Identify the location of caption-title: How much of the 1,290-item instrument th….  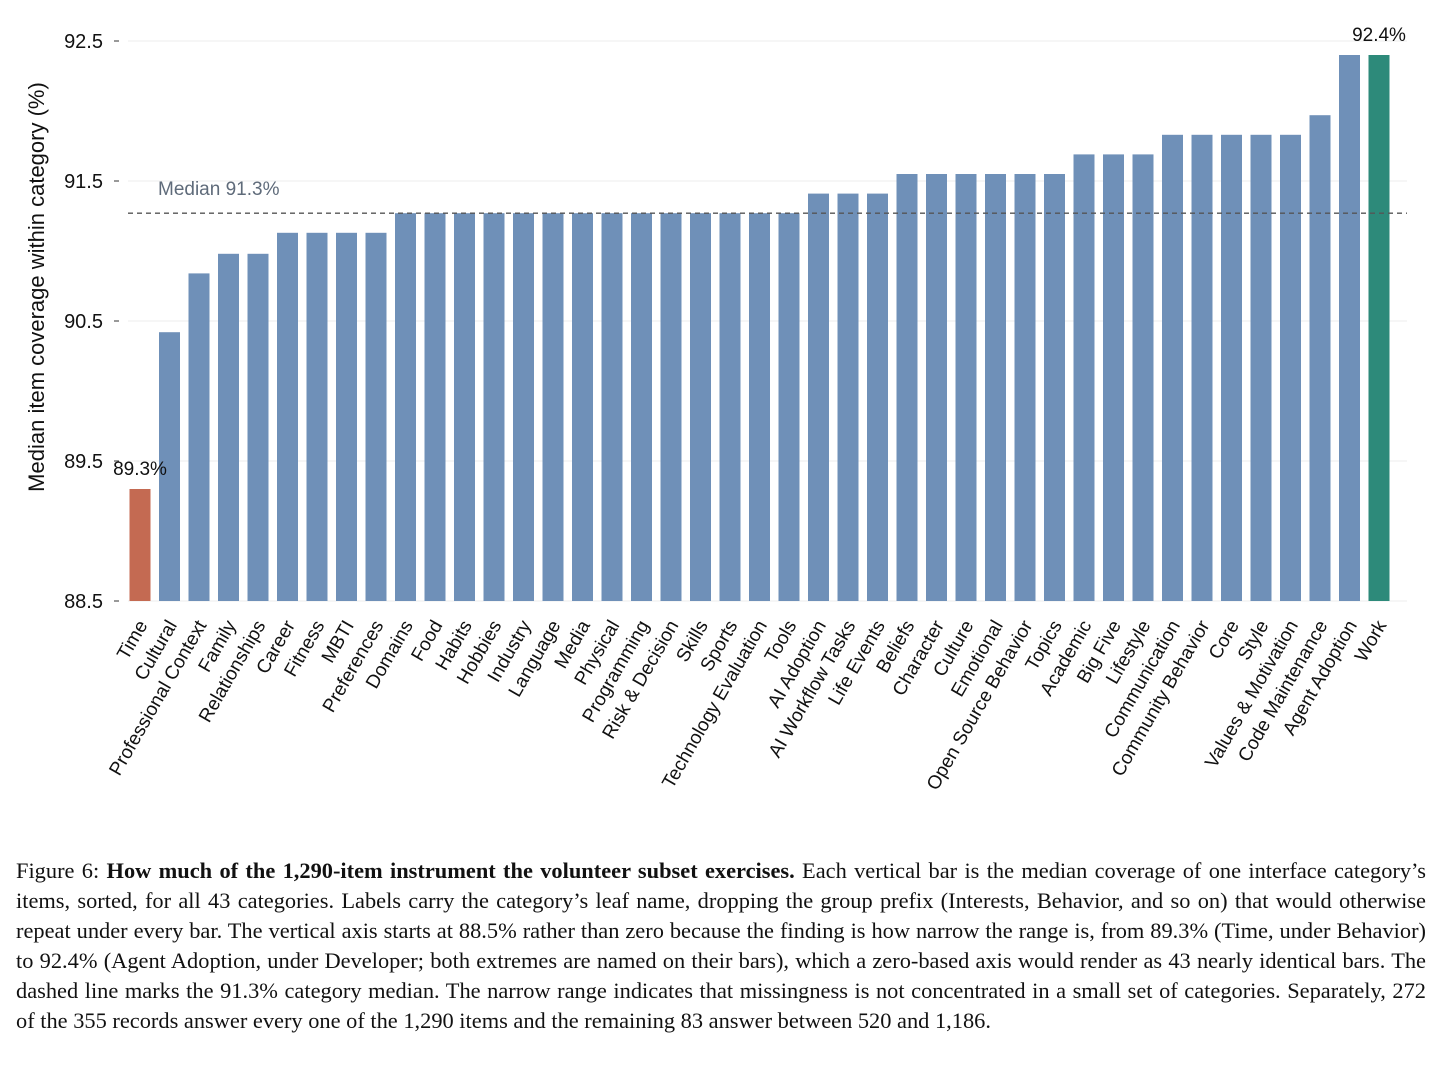
(450, 870).